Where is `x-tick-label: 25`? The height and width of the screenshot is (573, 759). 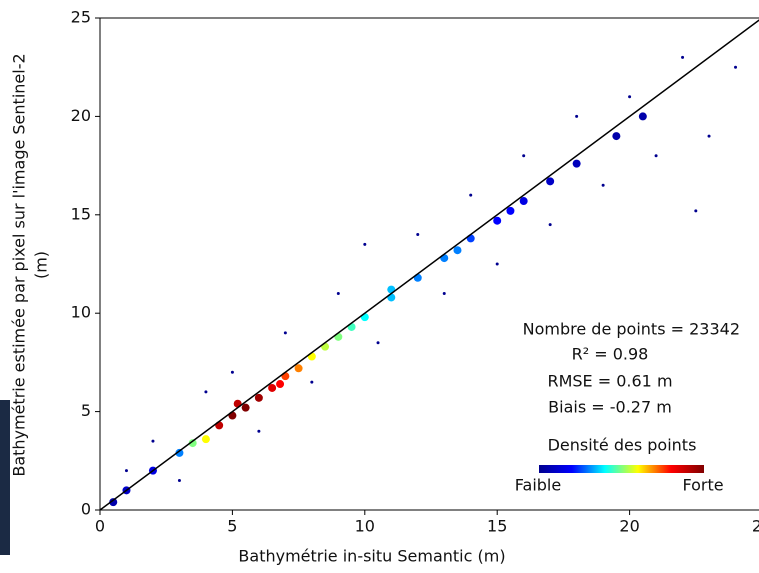
x-tick-label: 25 is located at coordinates (755, 526).